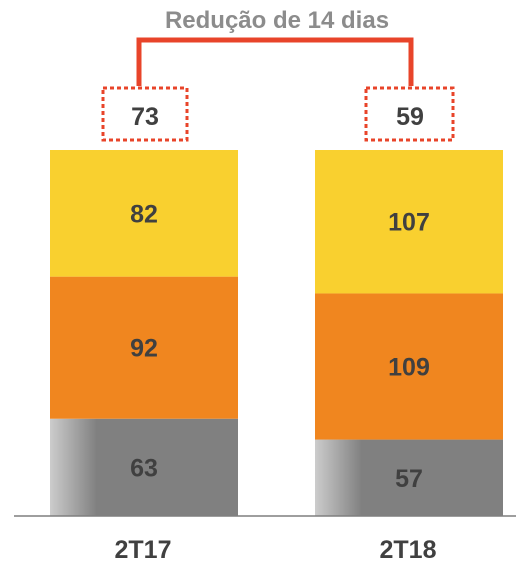  I want to click on bar-segment-middle-2T18, so click(409, 366).